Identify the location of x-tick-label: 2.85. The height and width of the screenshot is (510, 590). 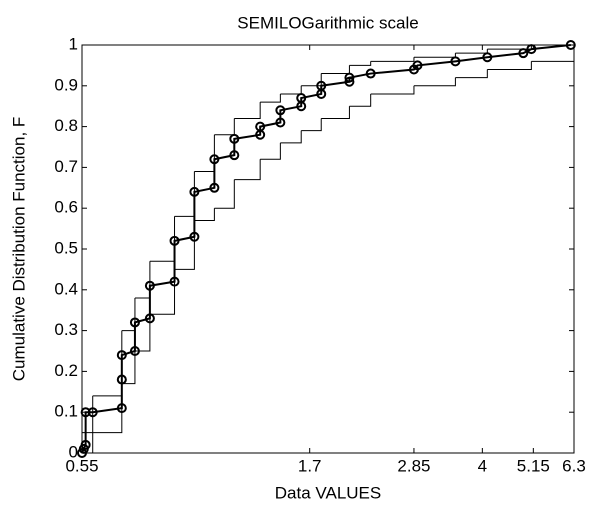
(413, 465).